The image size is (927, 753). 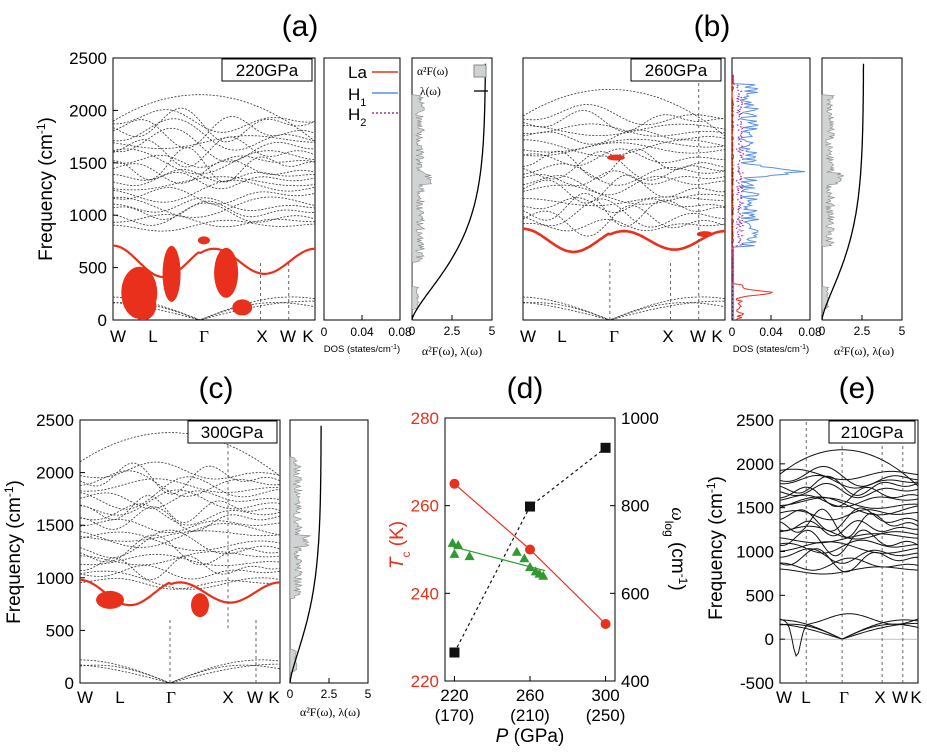 What do you see at coordinates (232, 432) in the screenshot?
I see `panel-c-pressure-box` at bounding box center [232, 432].